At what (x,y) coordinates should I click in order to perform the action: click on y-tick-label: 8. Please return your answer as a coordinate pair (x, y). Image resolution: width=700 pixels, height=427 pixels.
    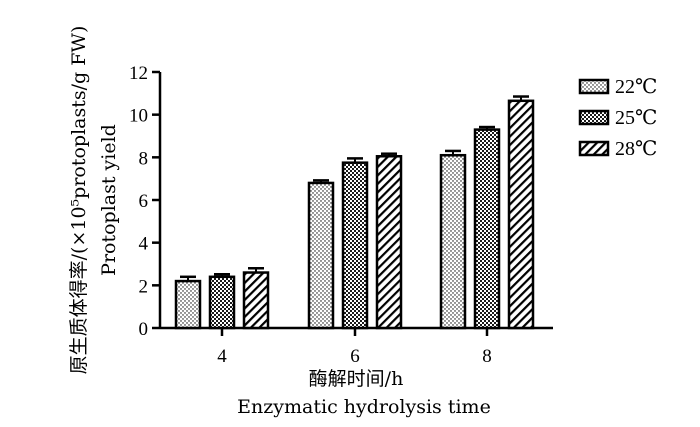
    Looking at the image, I should click on (144, 158).